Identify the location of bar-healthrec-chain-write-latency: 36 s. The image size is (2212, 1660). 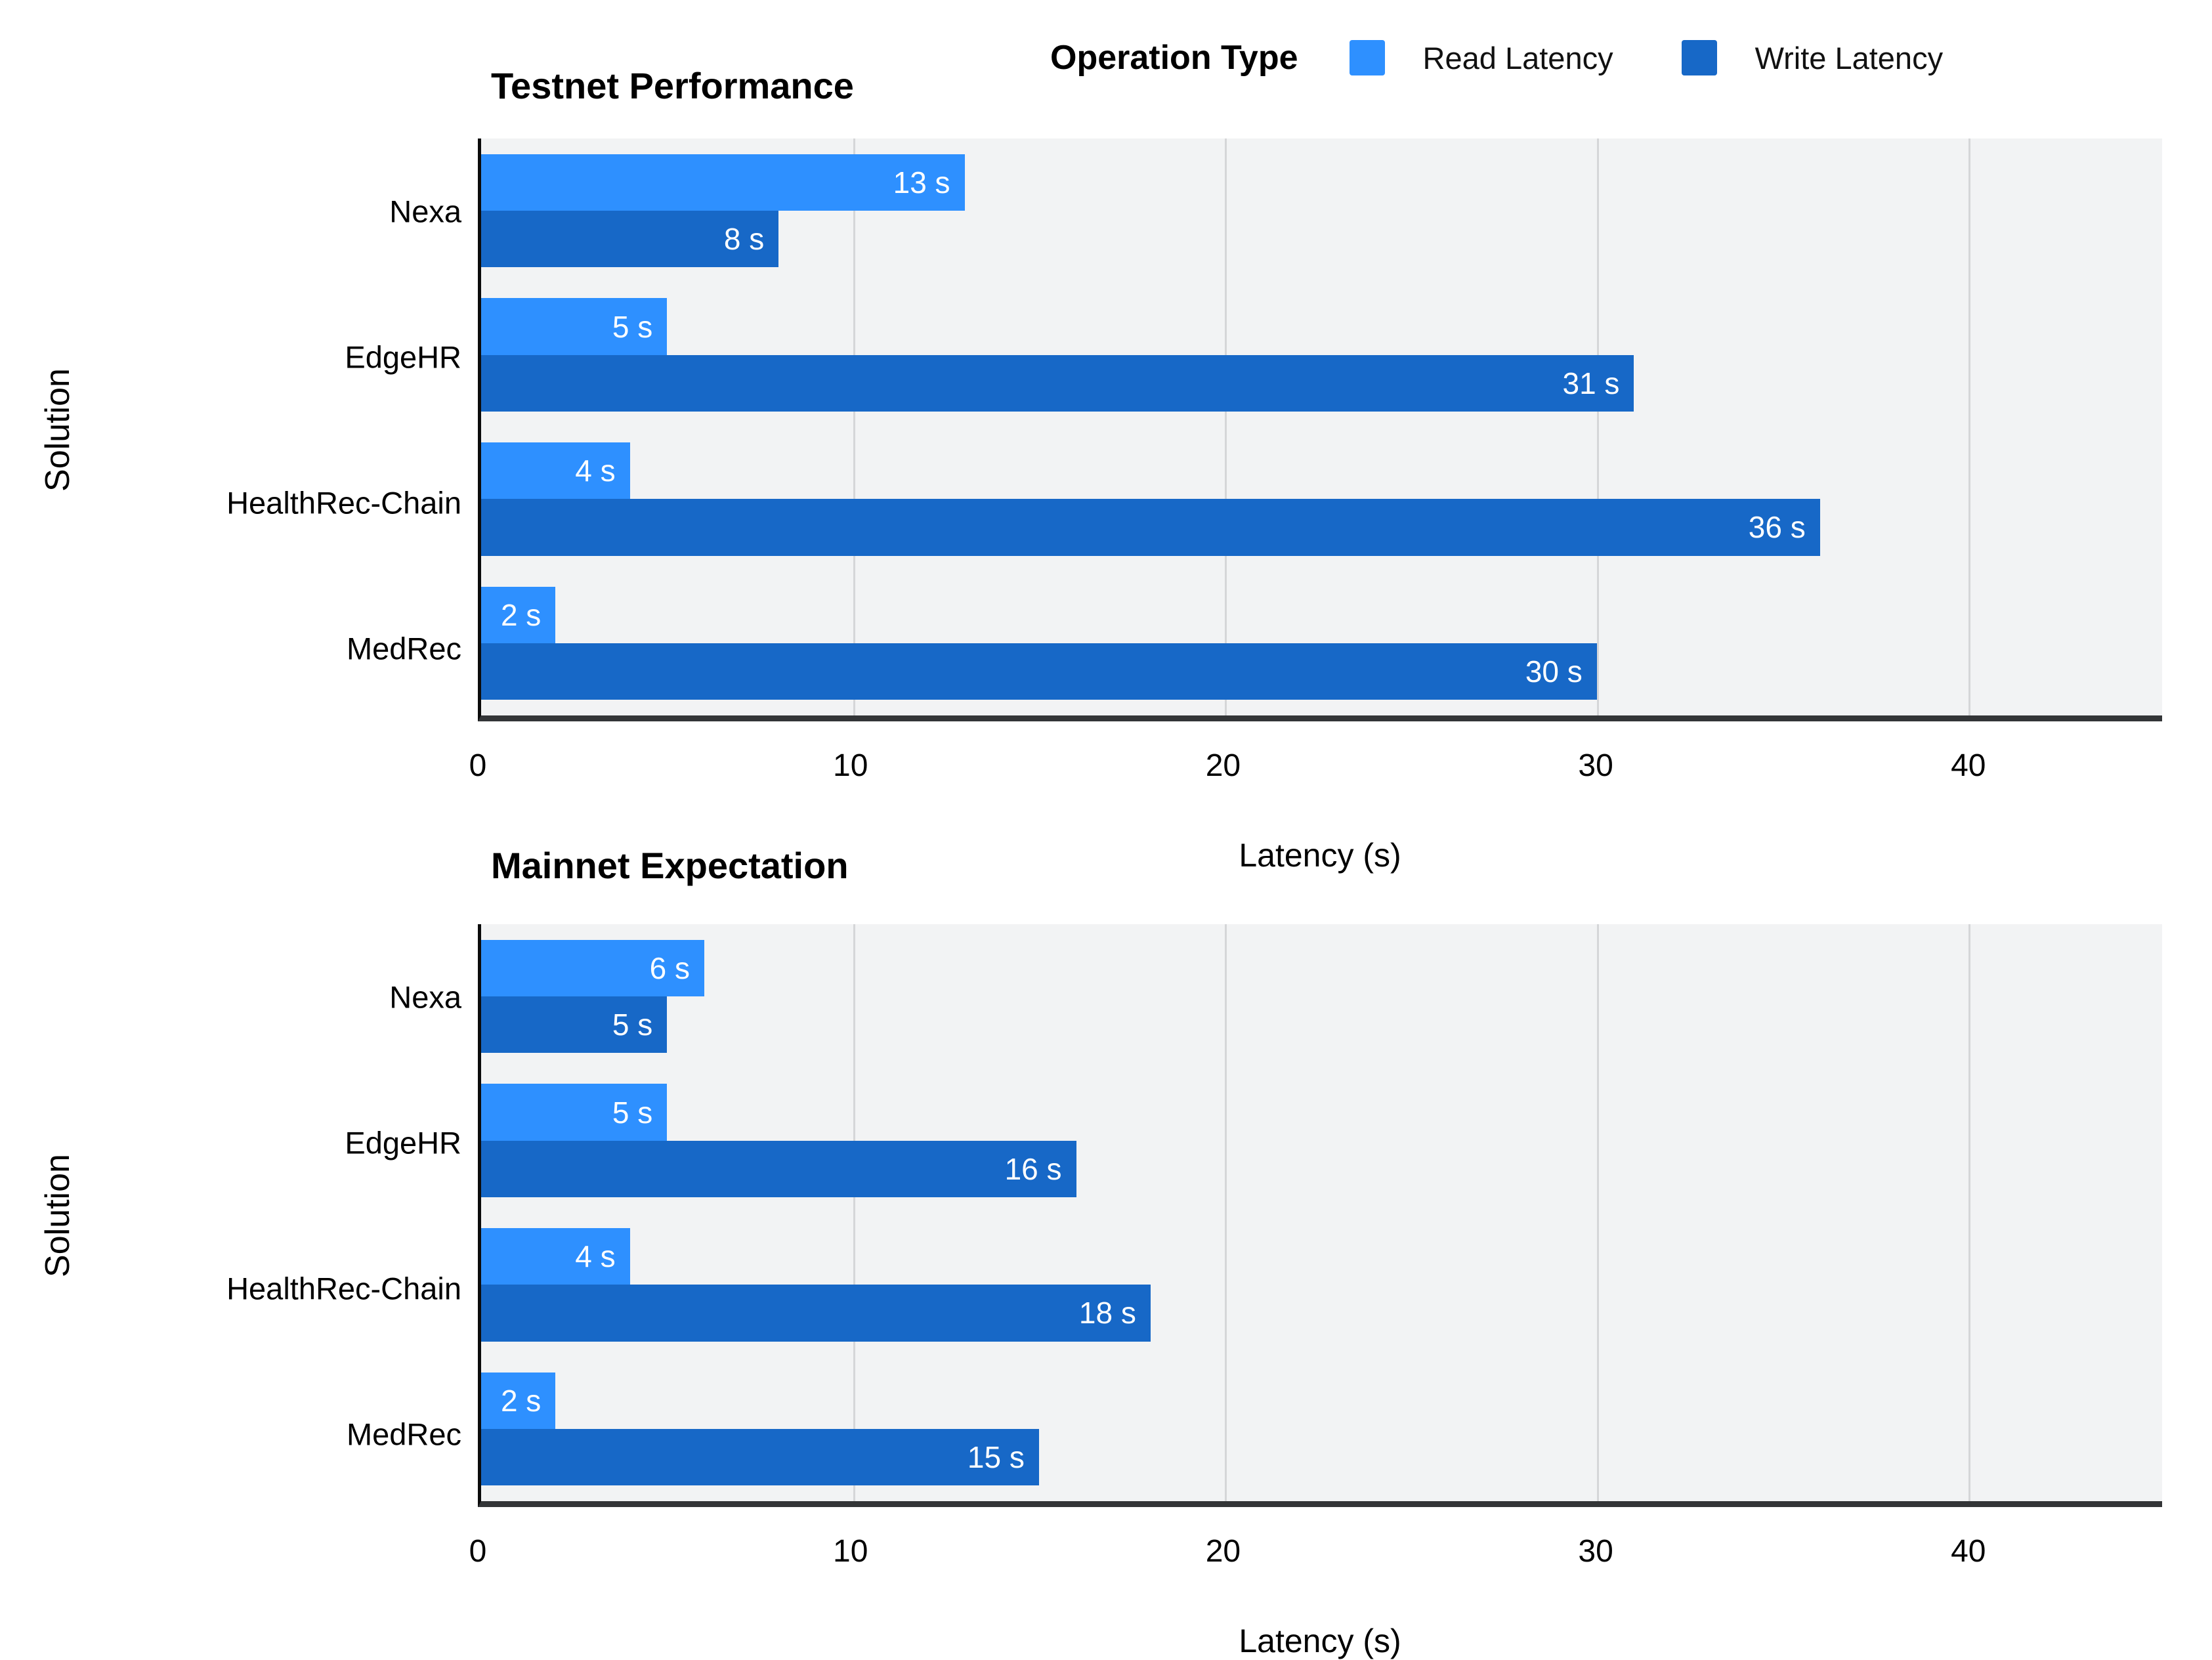
(1151, 527).